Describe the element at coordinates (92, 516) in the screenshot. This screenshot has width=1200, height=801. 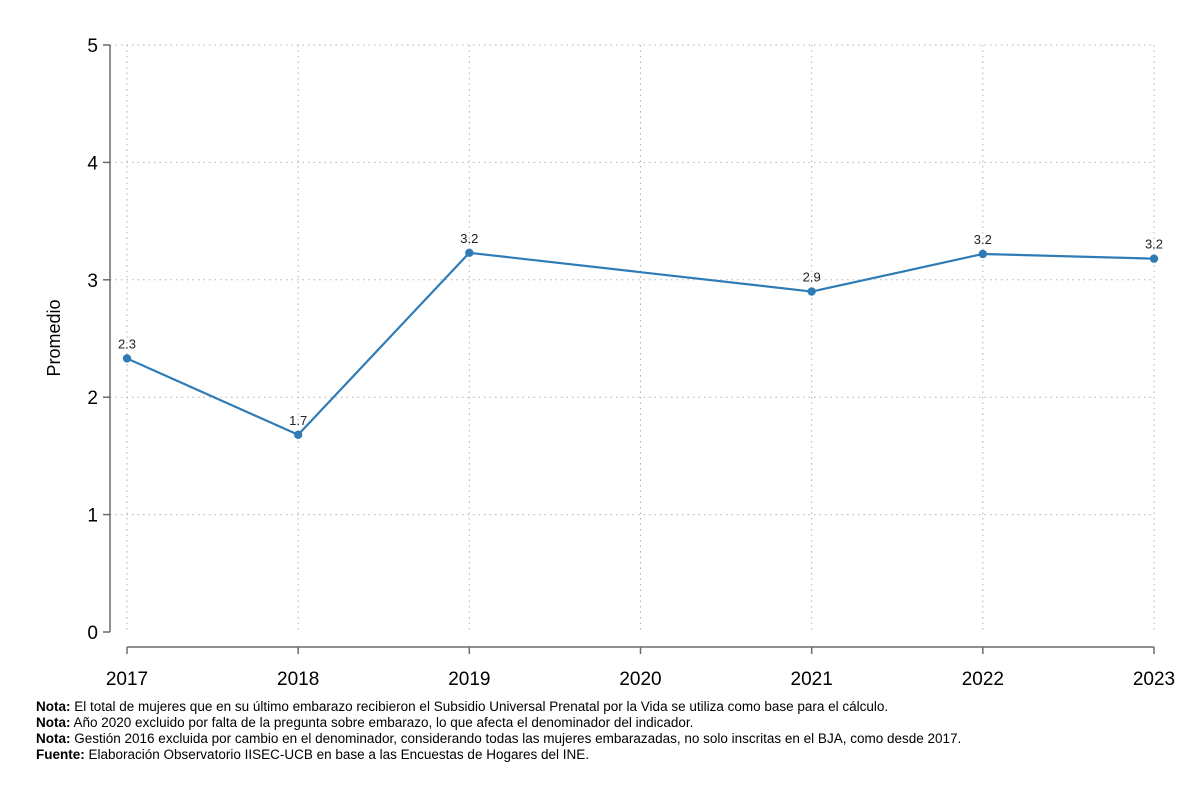
I see `y-tick-label: 1` at that location.